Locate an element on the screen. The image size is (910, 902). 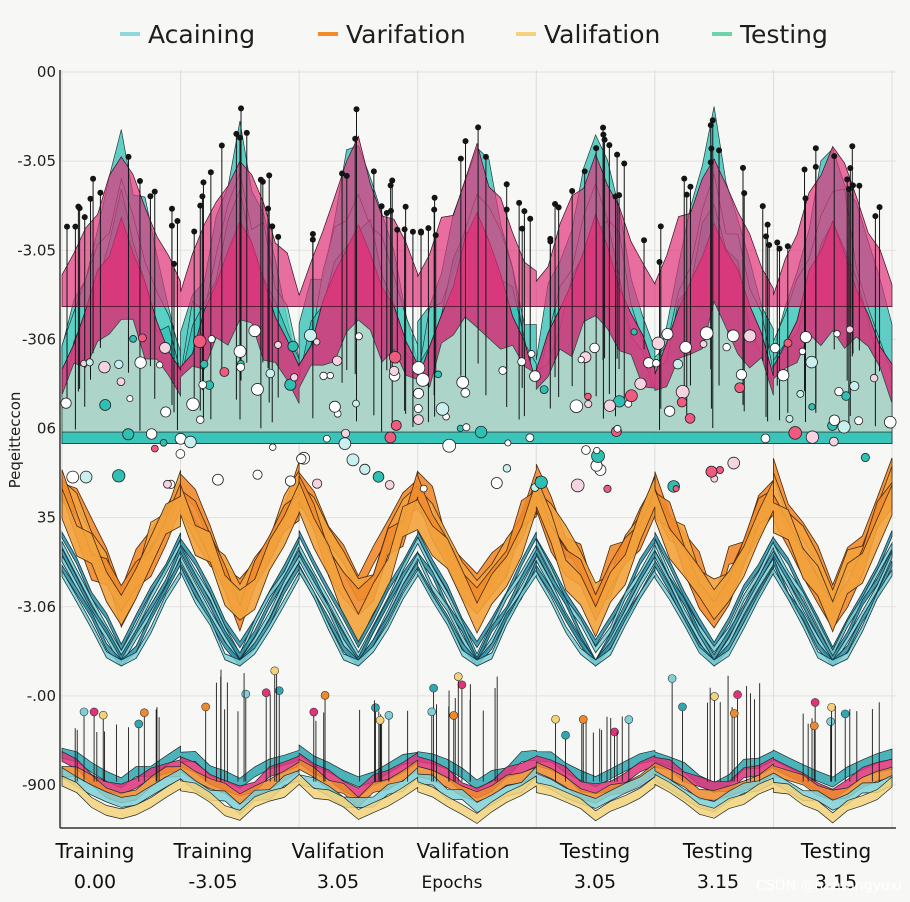
legend: Acaining Varifation Valifation Testing is located at coordinates (474, 34).